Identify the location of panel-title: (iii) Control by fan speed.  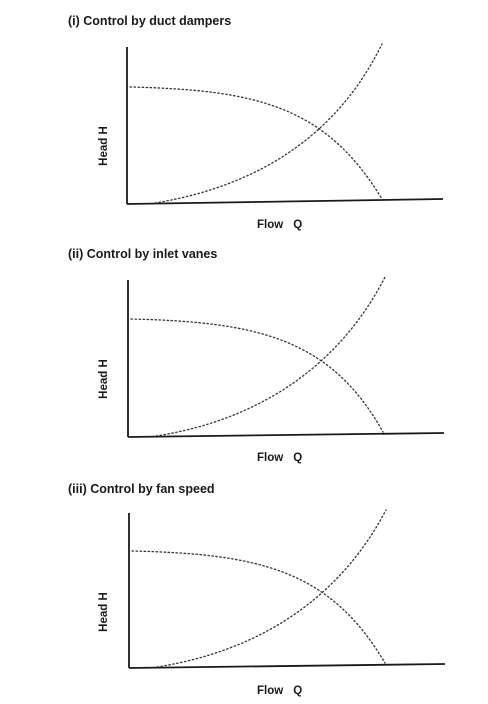
(141, 489).